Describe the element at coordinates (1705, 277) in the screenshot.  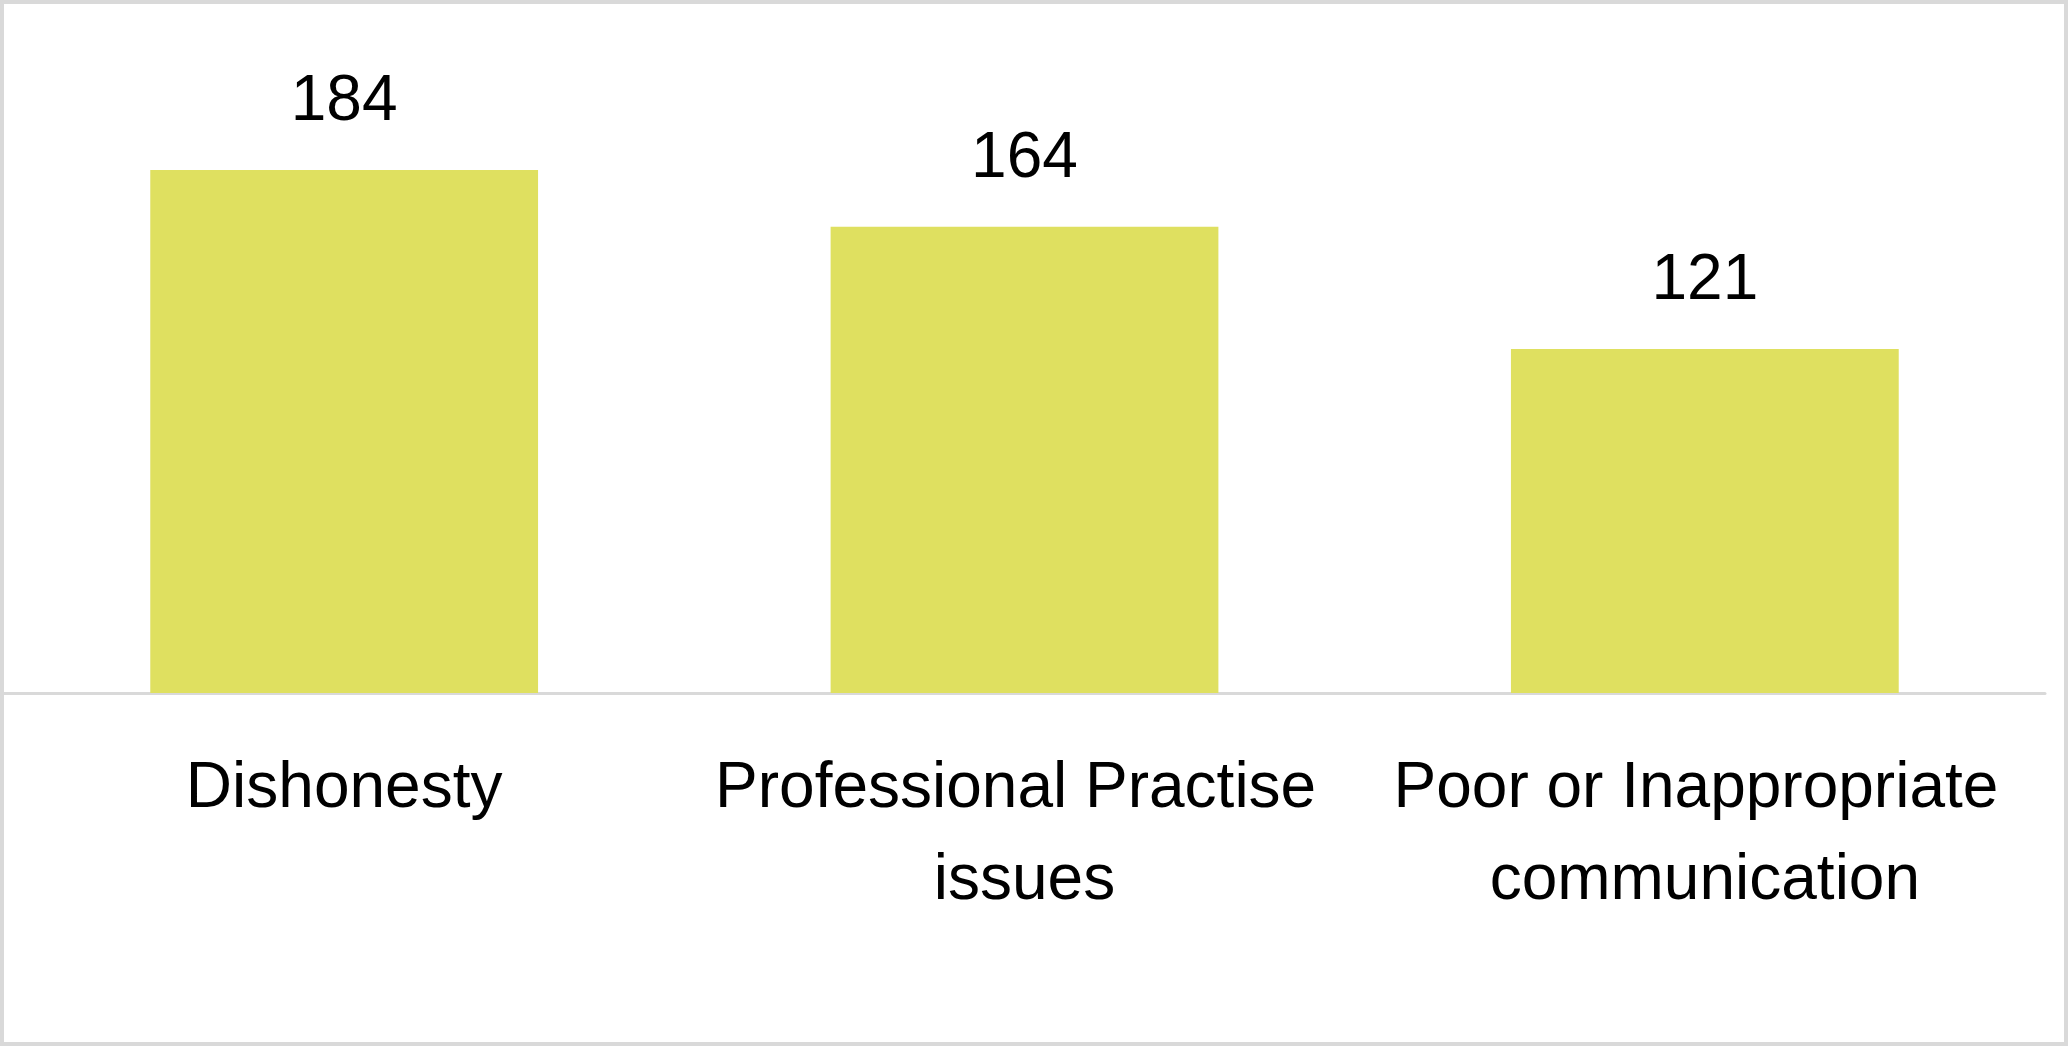
I see `data-label: 121` at that location.